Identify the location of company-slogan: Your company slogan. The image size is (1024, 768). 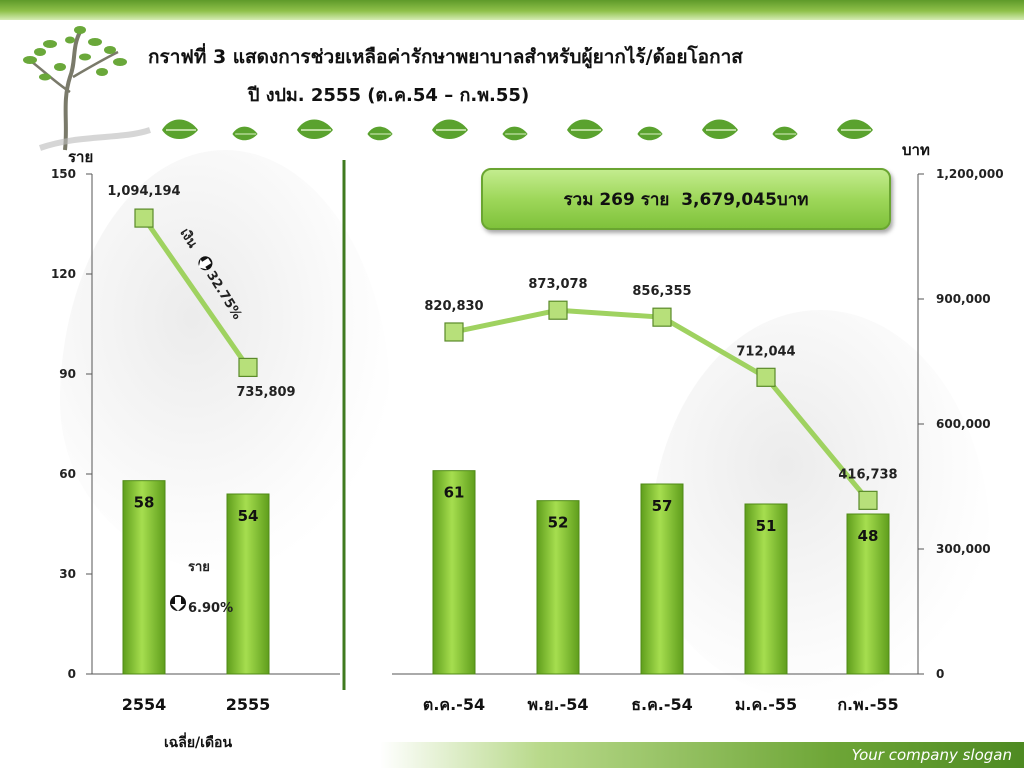
(931, 755).